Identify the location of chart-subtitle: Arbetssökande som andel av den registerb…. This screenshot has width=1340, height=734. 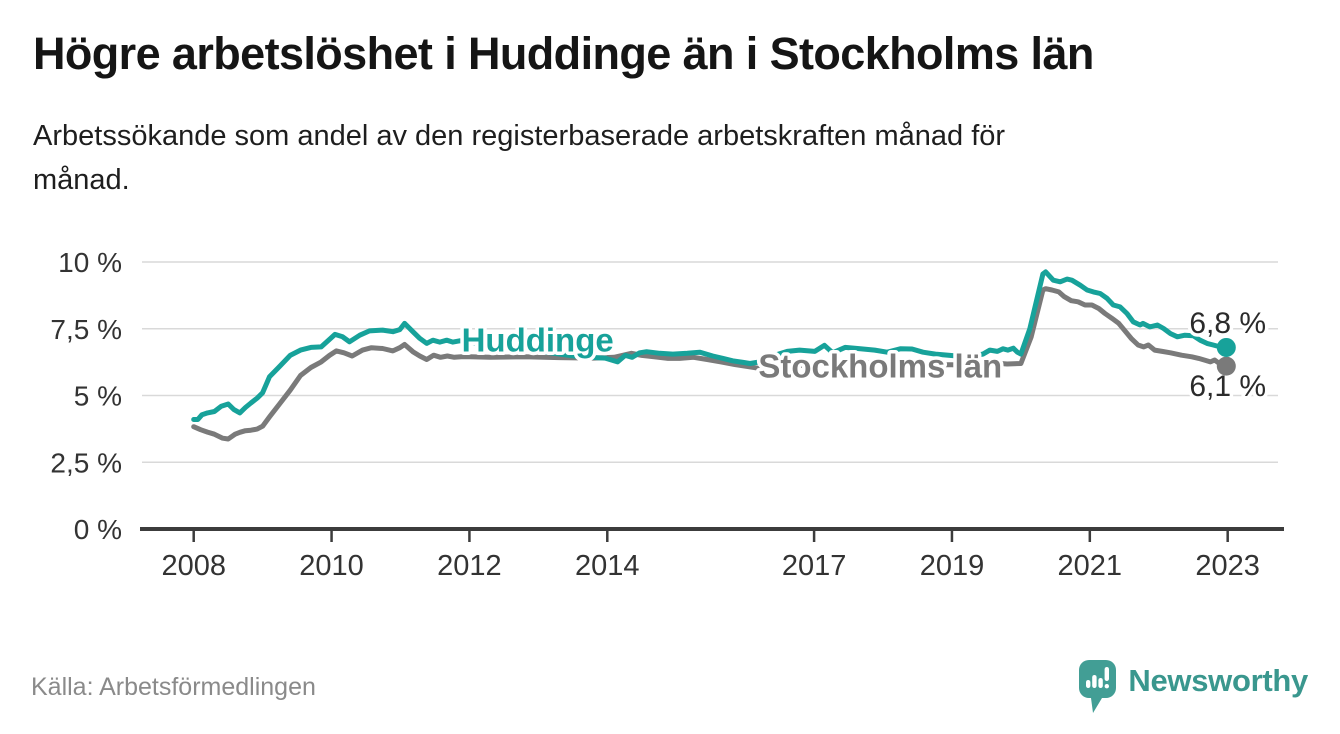
(673, 158).